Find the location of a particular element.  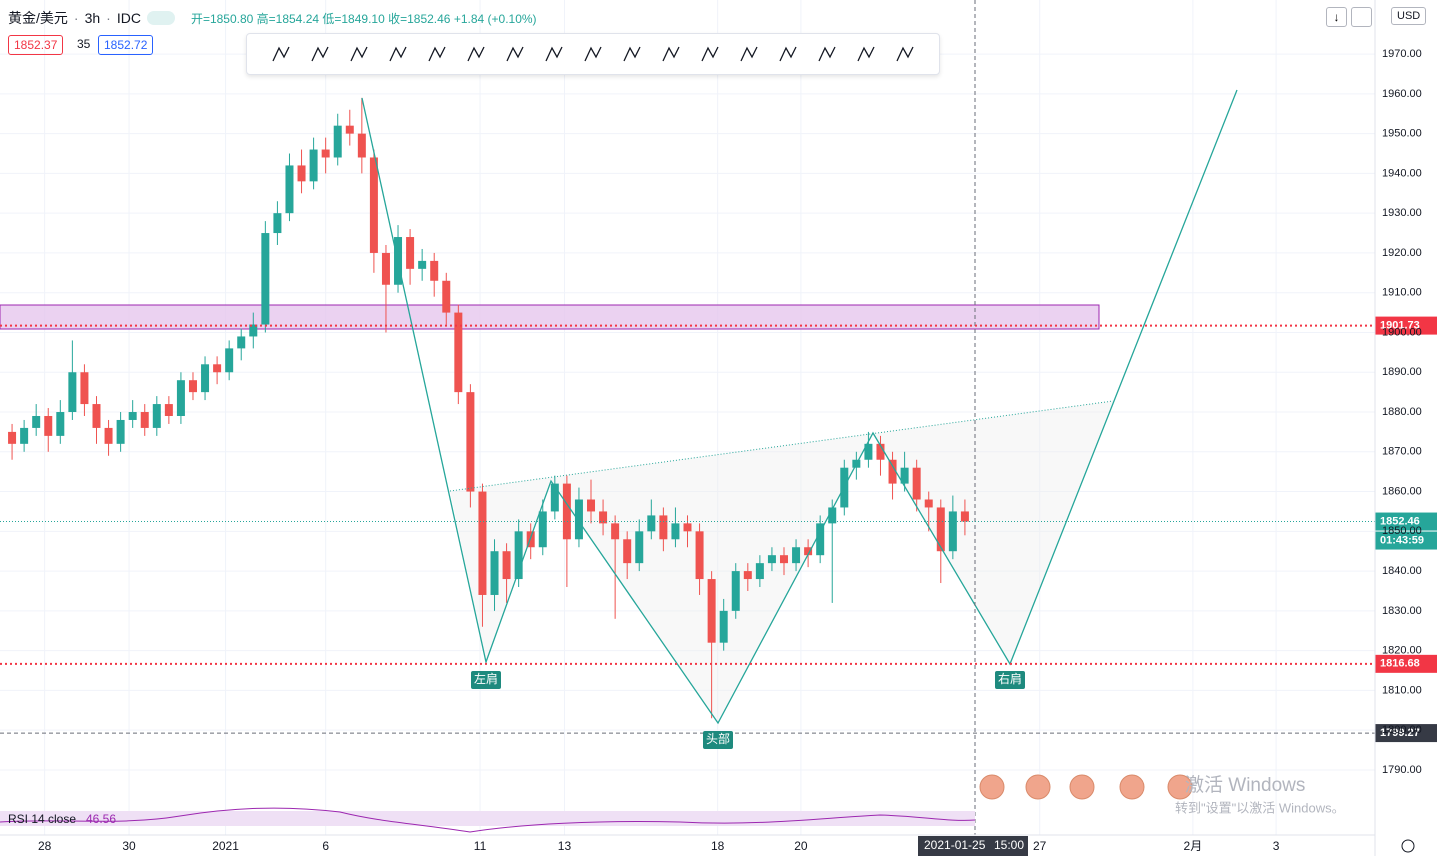

pattern-label: 左肩 is located at coordinates (486, 678).